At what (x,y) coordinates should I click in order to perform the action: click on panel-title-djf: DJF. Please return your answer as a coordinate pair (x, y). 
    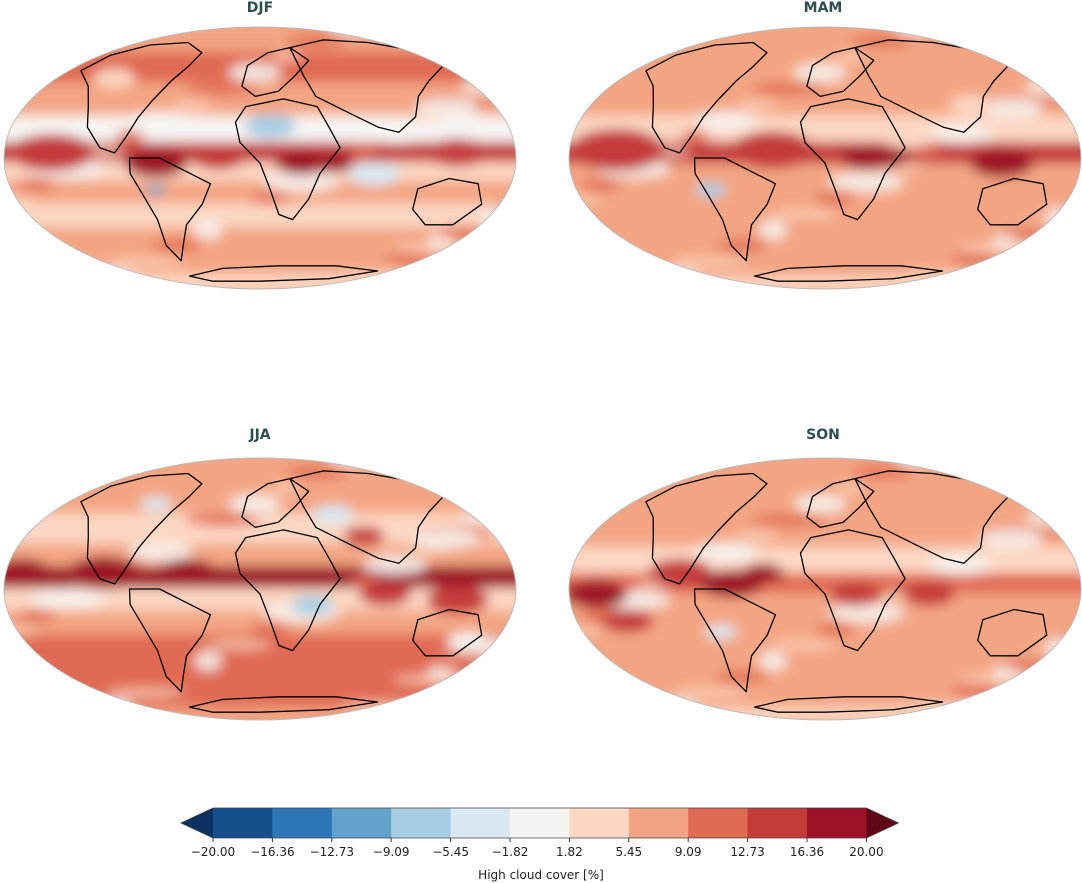
    Looking at the image, I should click on (260, 8).